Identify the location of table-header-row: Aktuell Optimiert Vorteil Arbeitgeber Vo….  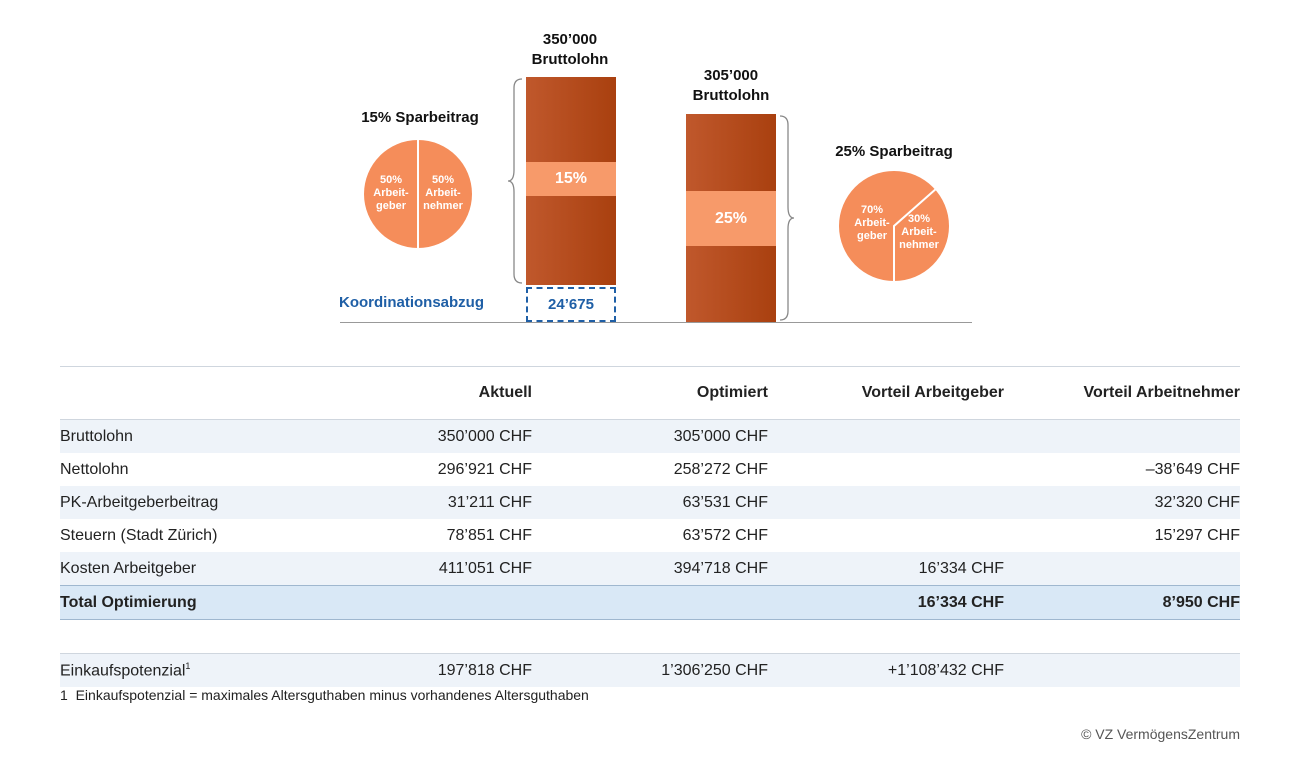
(650, 393).